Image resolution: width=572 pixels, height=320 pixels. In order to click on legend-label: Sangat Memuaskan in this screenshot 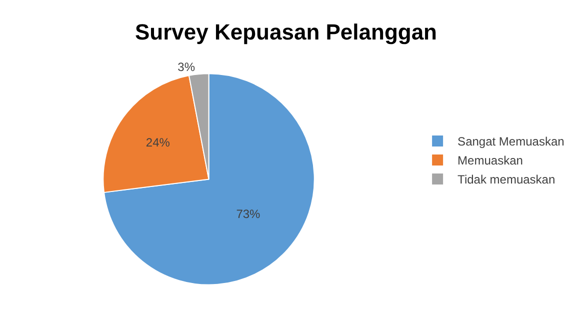, I will do `click(511, 141)`.